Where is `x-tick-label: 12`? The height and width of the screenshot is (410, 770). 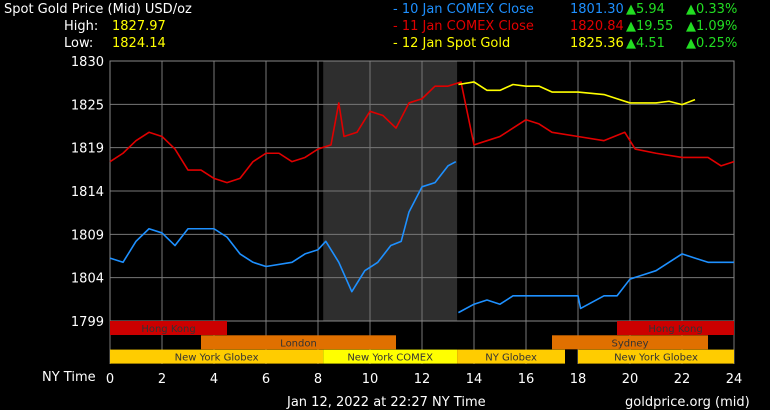
x-tick-label: 12 is located at coordinates (422, 379).